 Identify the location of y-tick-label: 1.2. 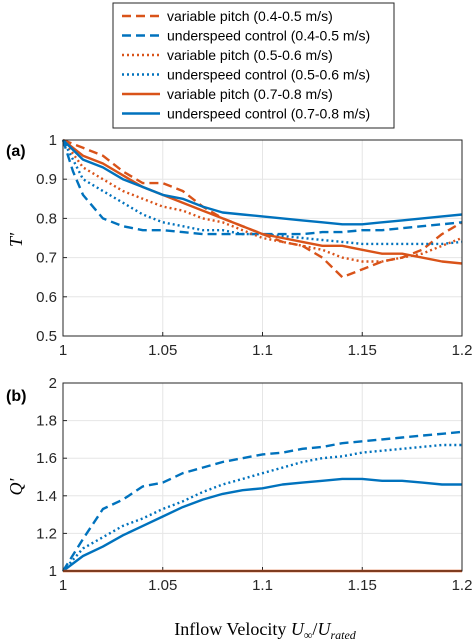
(46, 533).